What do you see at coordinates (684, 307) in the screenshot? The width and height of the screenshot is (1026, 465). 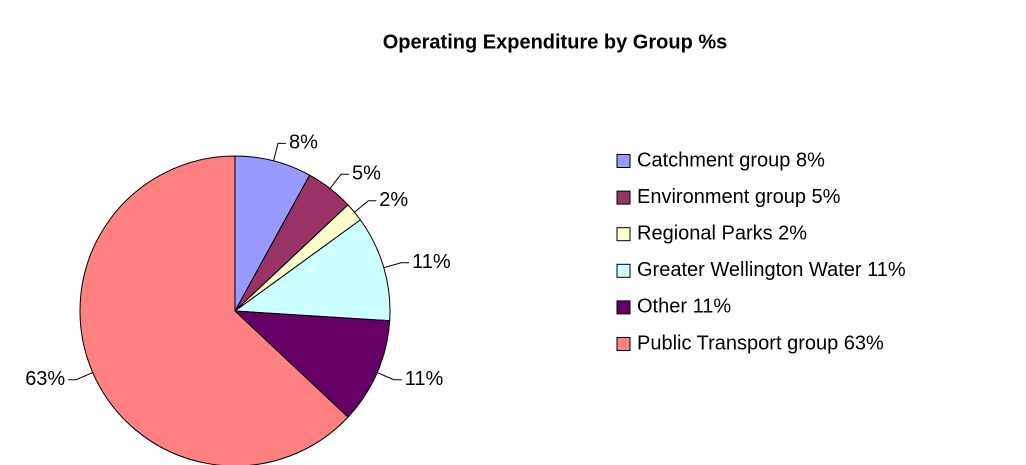 I see `legend-label: Other 11%` at bounding box center [684, 307].